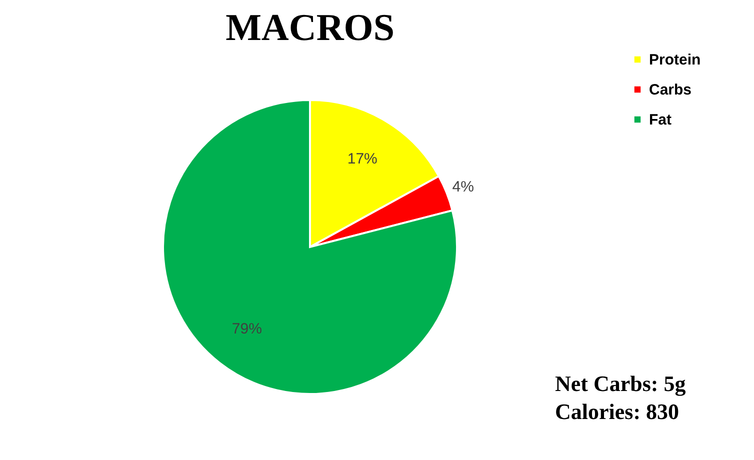 Image resolution: width=754 pixels, height=460 pixels. Describe the element at coordinates (463, 187) in the screenshot. I see `data-label: 4%` at that location.